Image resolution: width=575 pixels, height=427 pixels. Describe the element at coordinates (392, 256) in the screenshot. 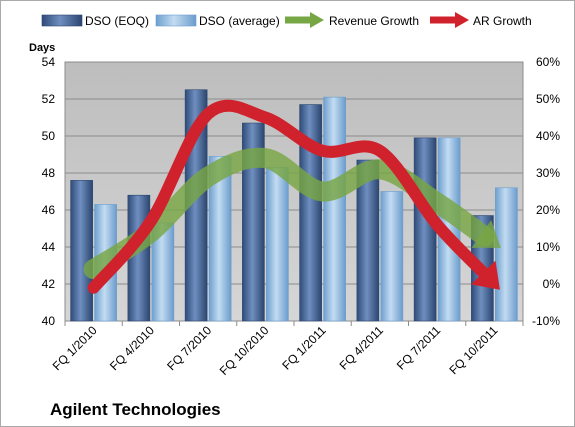

I see `bar-dso-average-fq-4-2011` at that location.